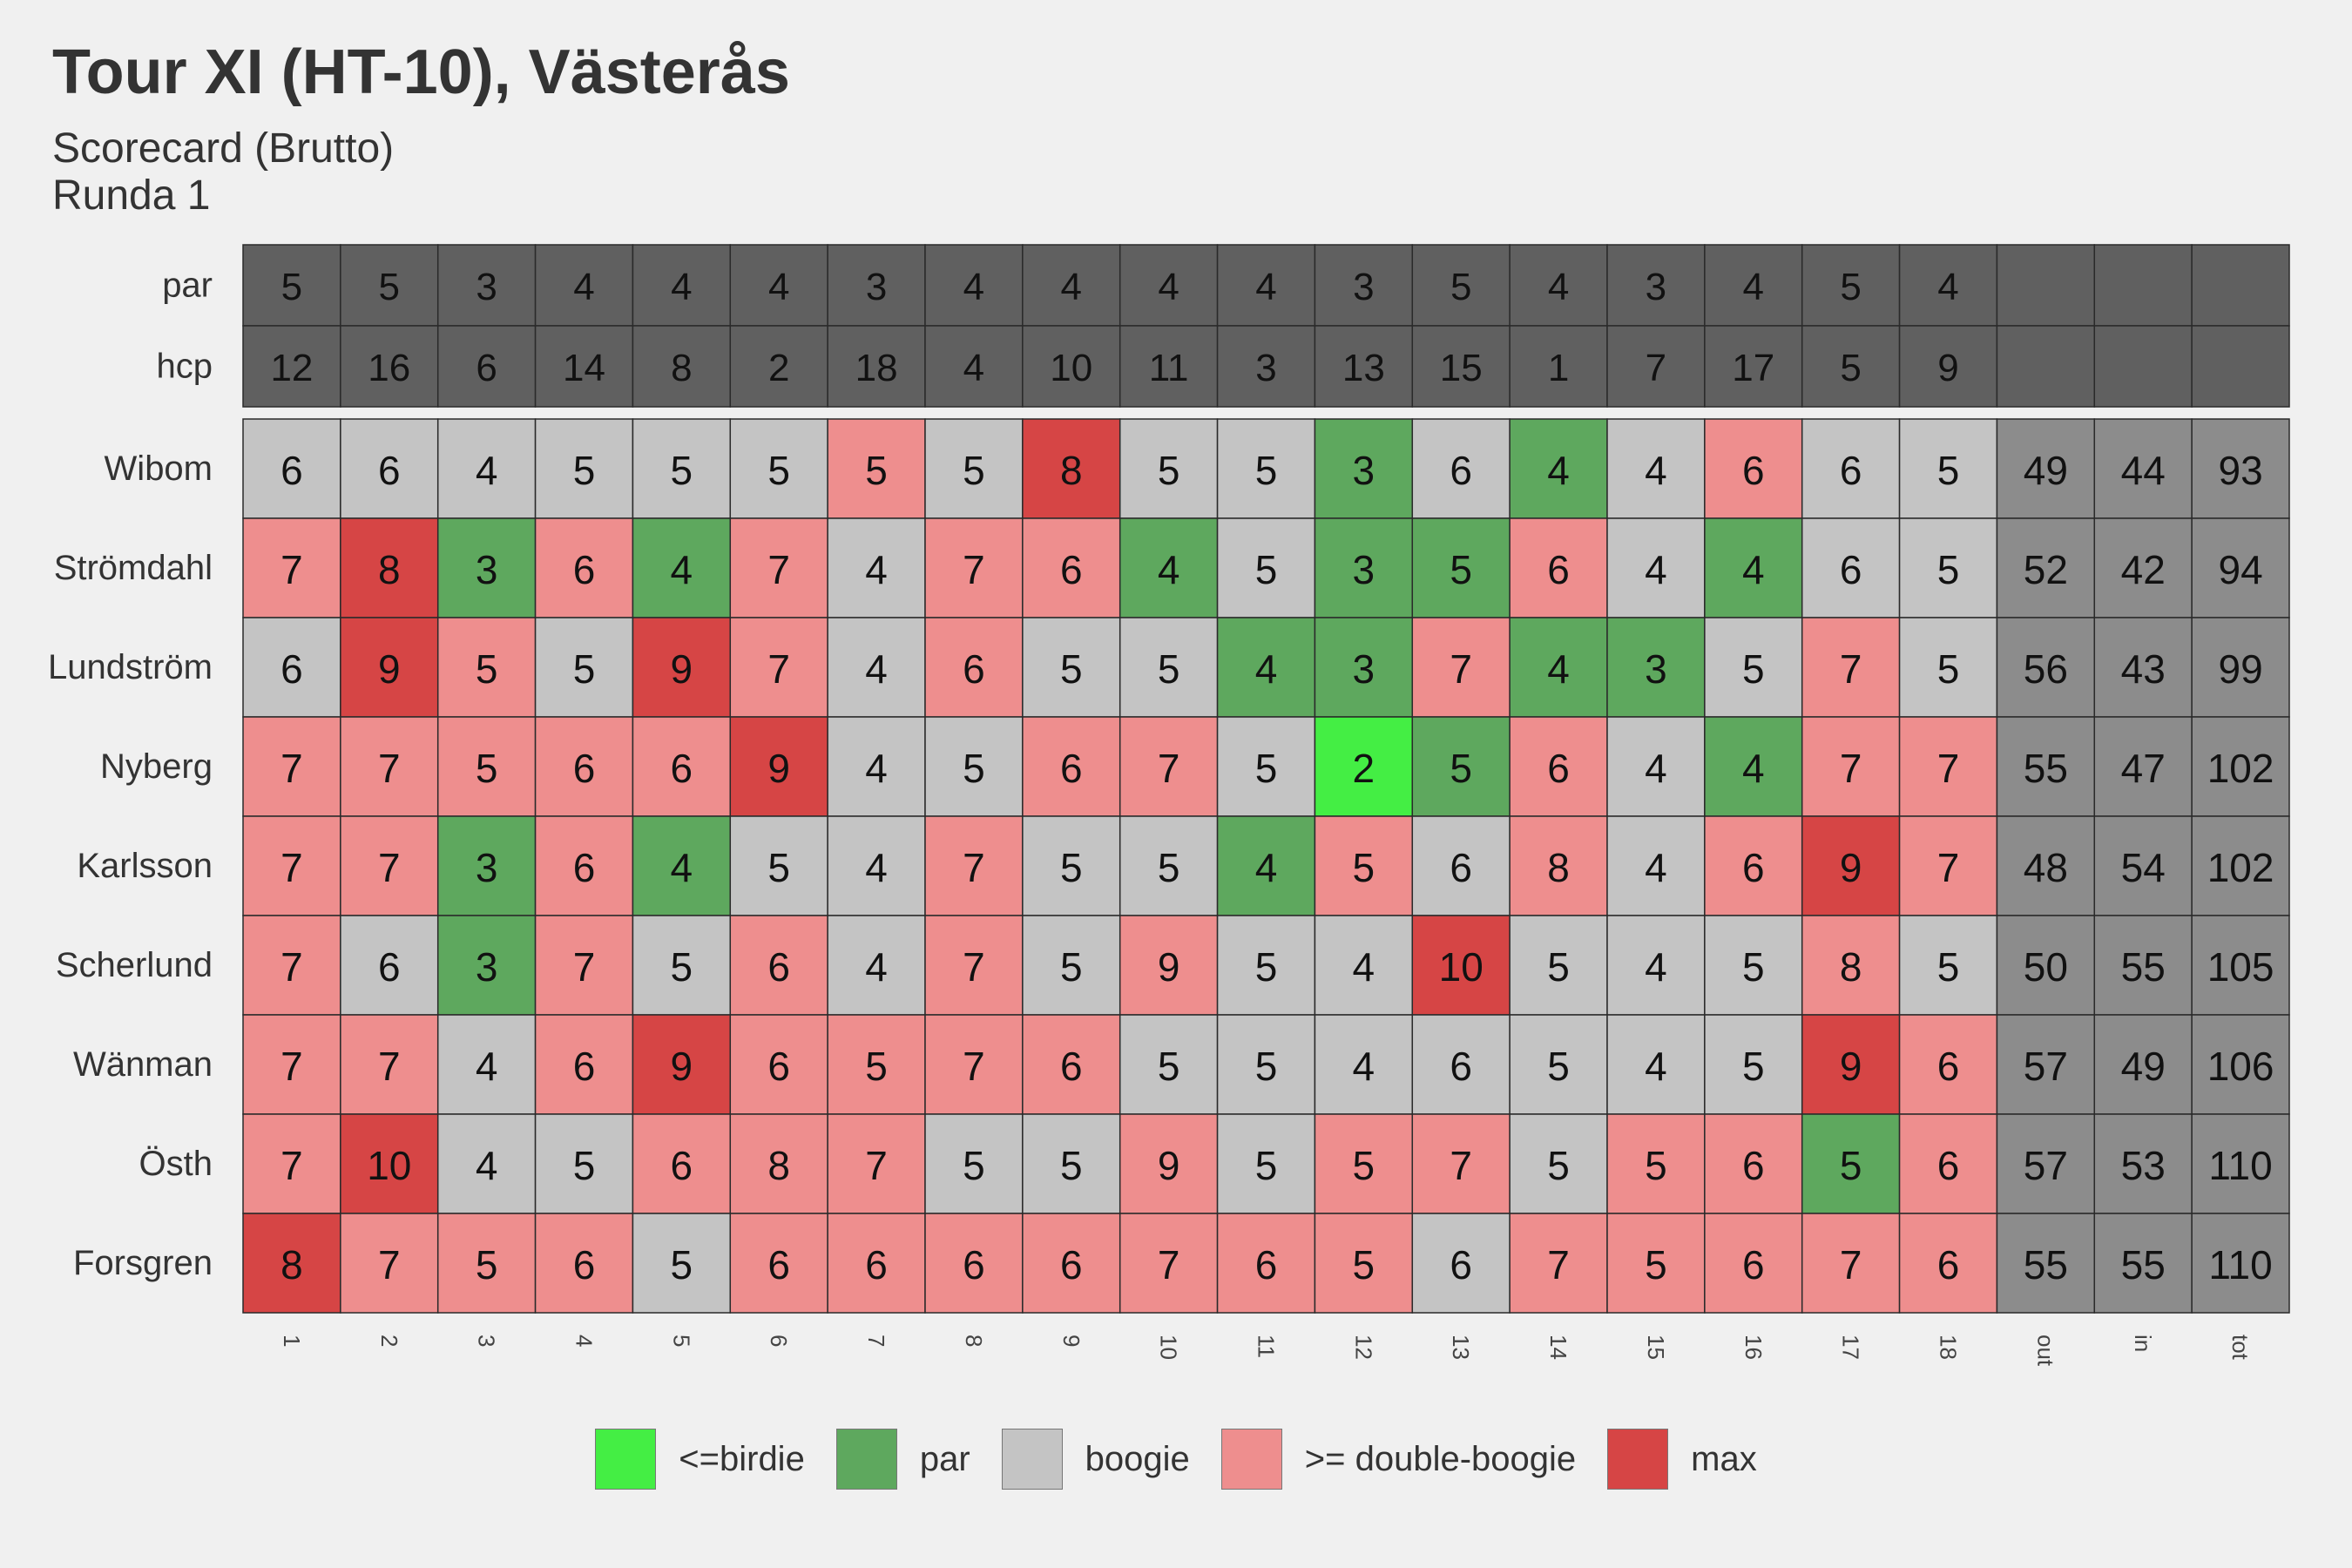 Image resolution: width=2352 pixels, height=1568 pixels. I want to click on header-value-hcp-6: 2, so click(778, 368).